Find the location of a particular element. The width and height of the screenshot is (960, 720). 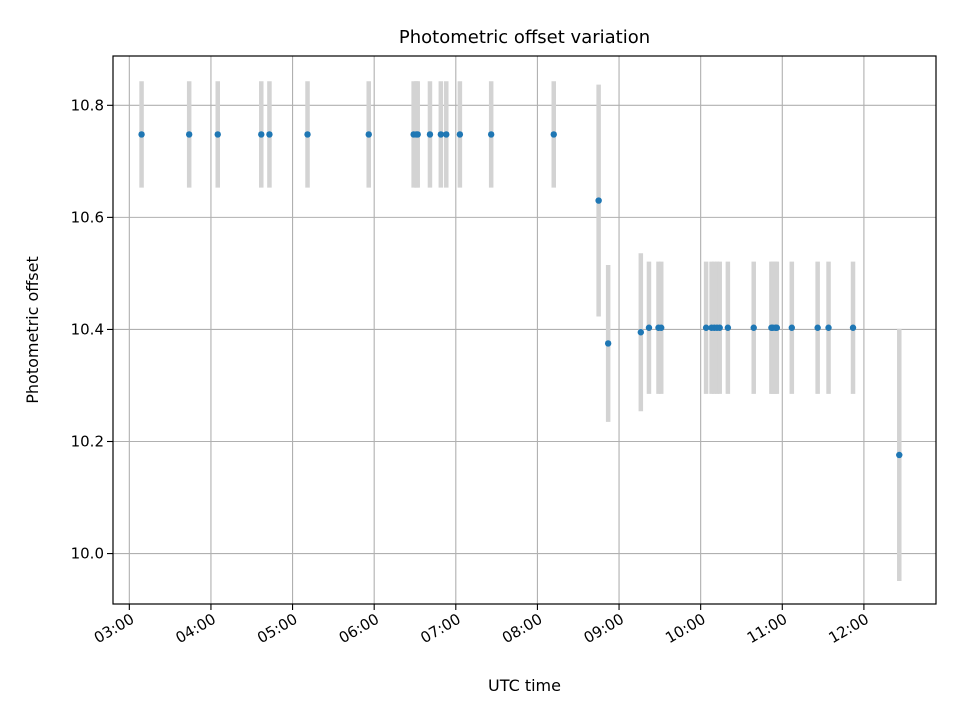

y-tick-label: 10.0 is located at coordinates (87, 554).